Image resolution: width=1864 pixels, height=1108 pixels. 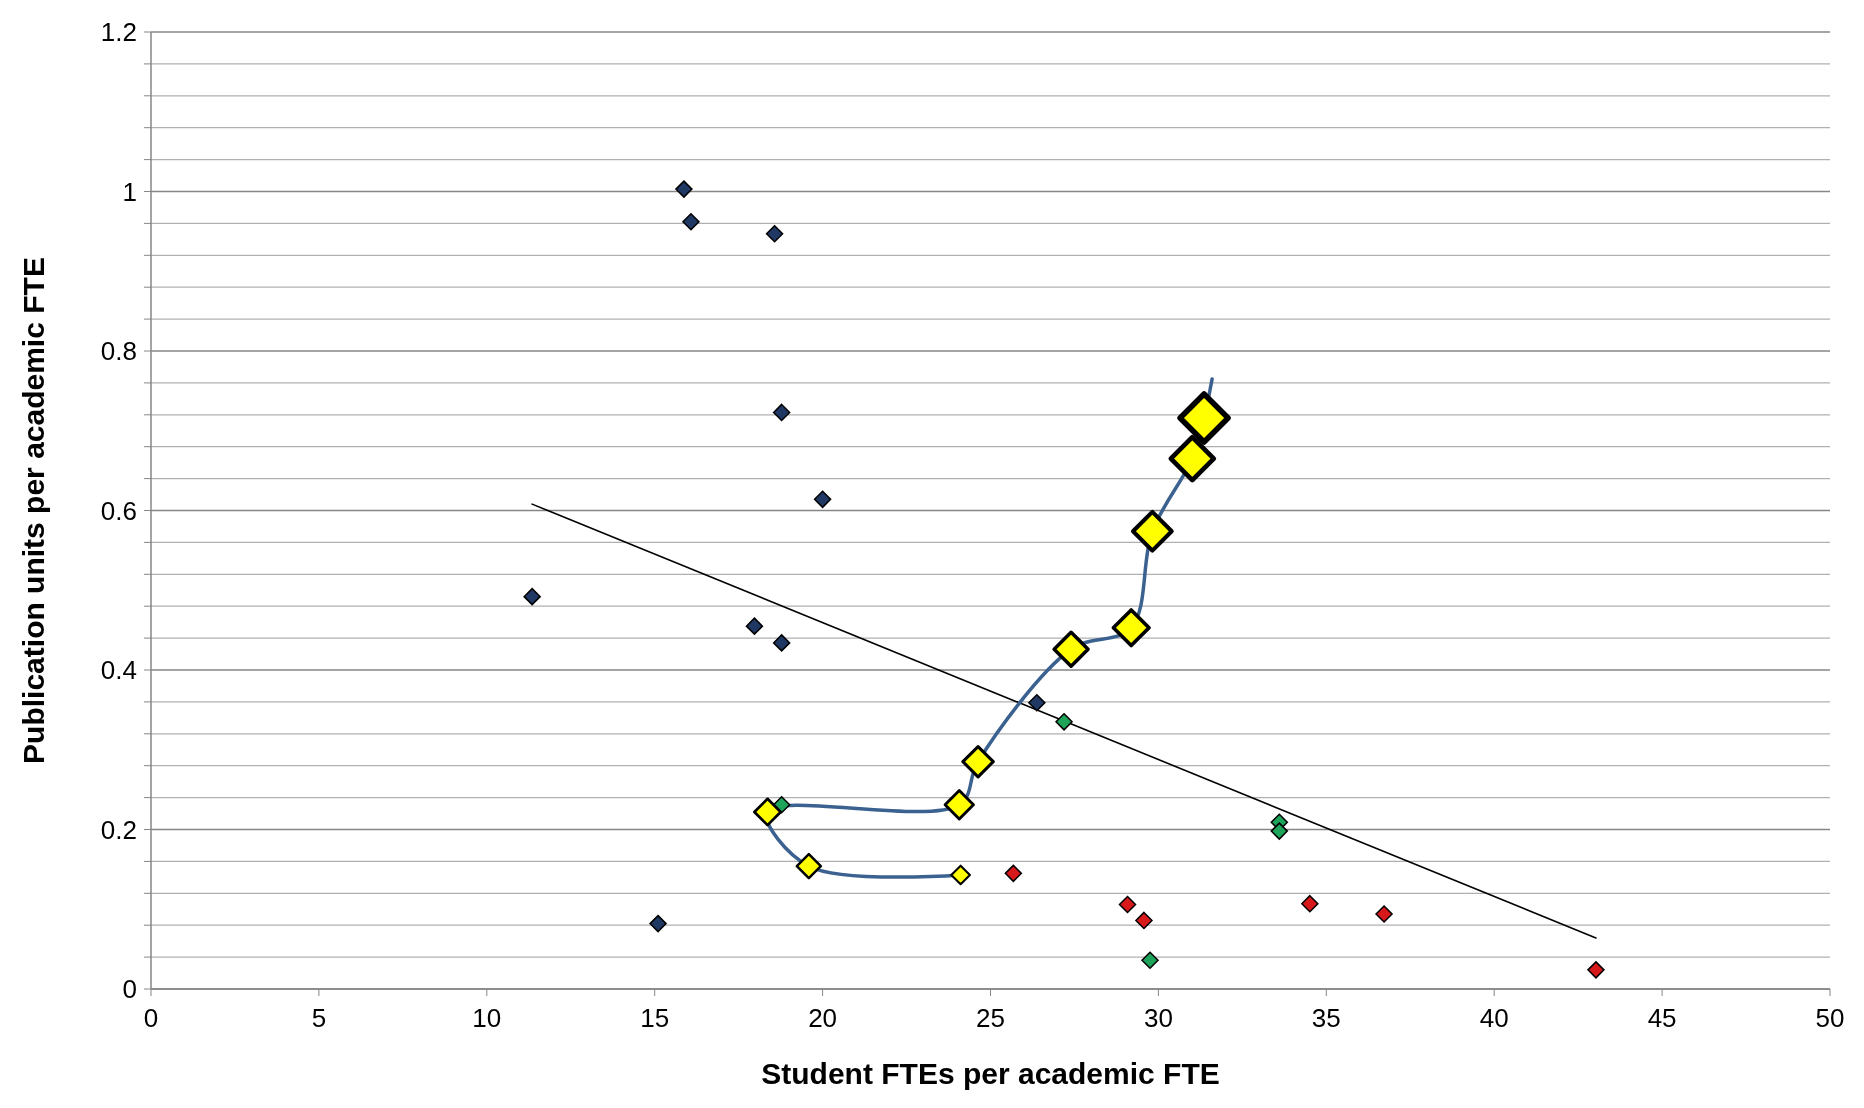 I want to click on y-tick-label: 0.6, so click(x=118, y=510).